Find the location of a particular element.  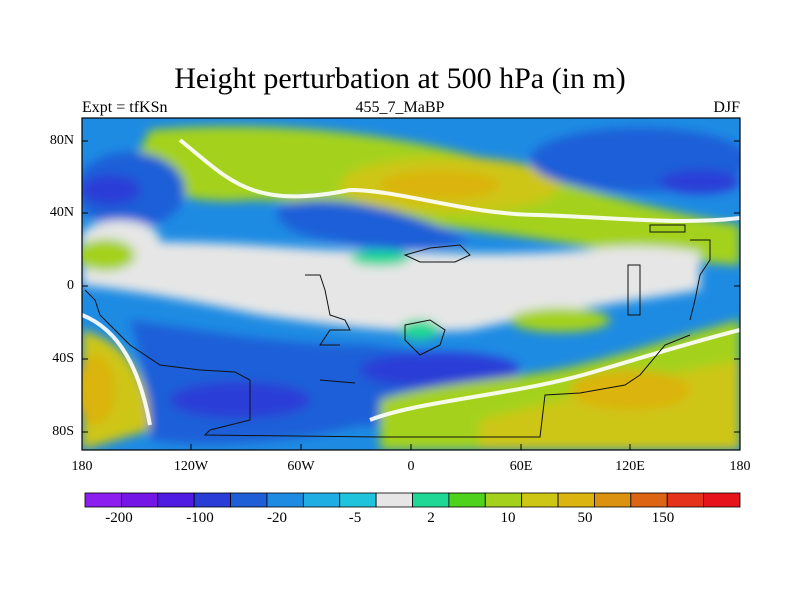

coast-east-asia is located at coordinates (667, 228).